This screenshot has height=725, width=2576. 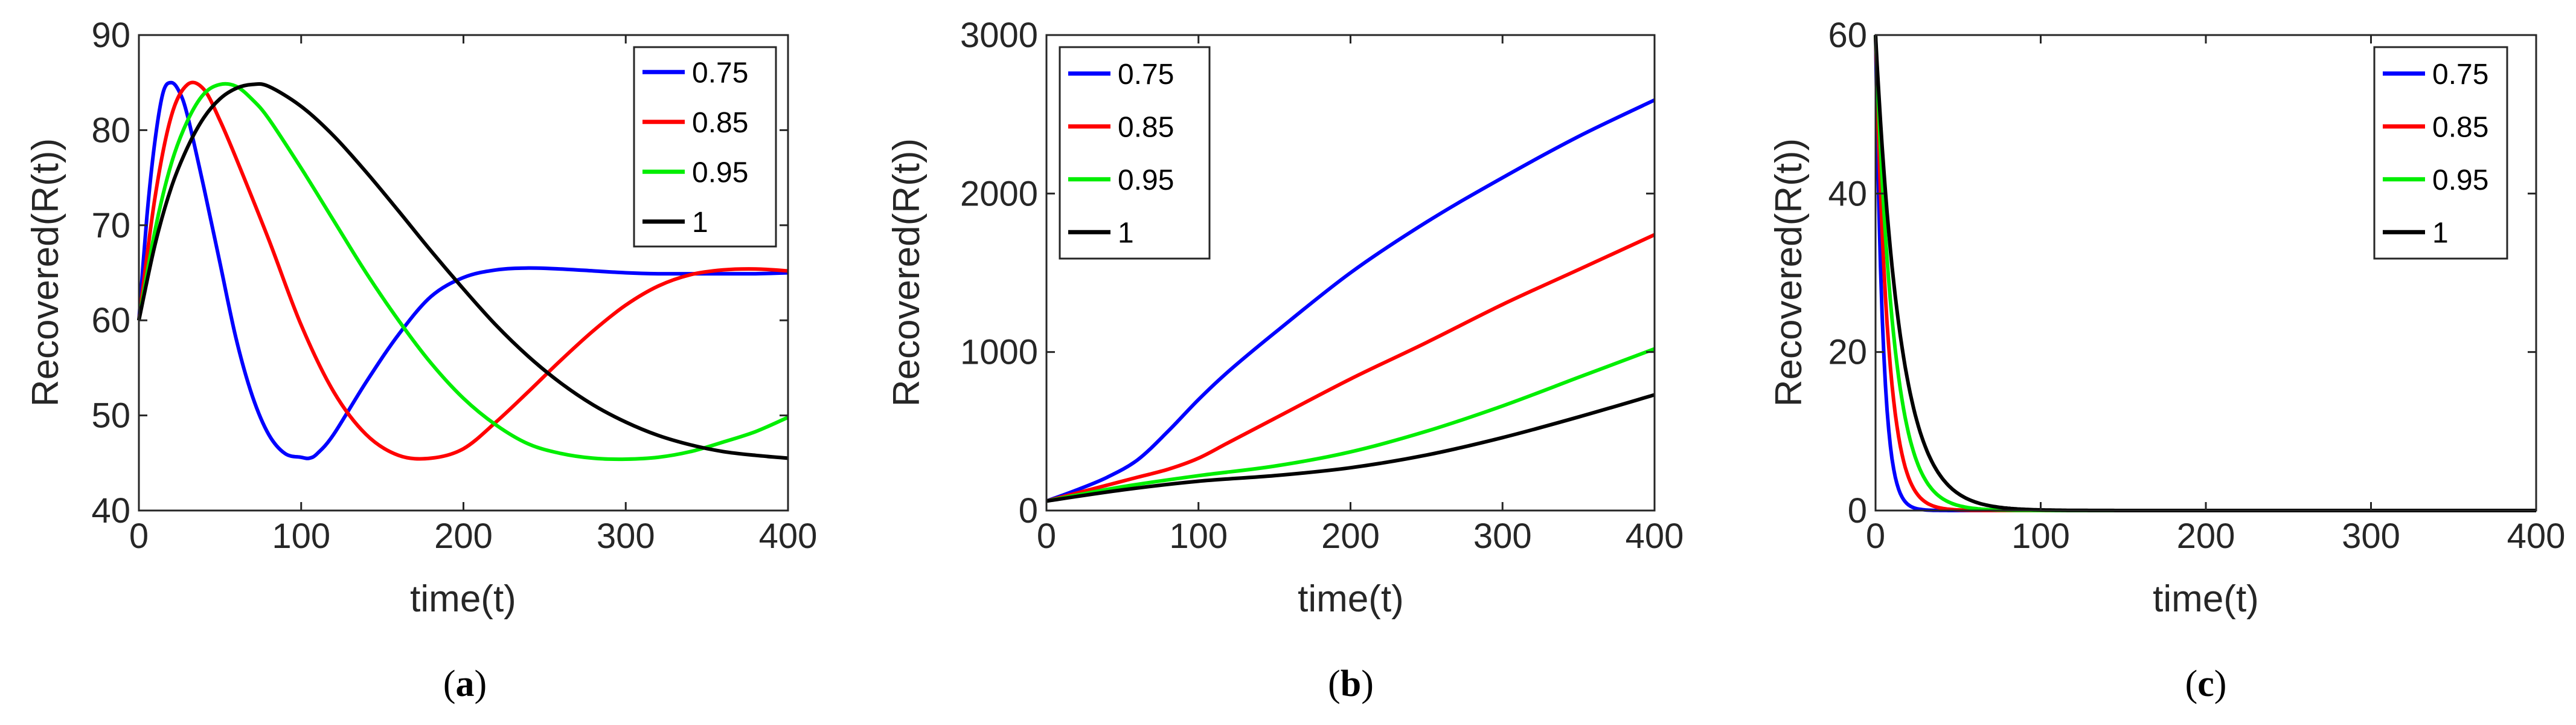 What do you see at coordinates (110, 130) in the screenshot?
I see `y-tick-label: 80` at bounding box center [110, 130].